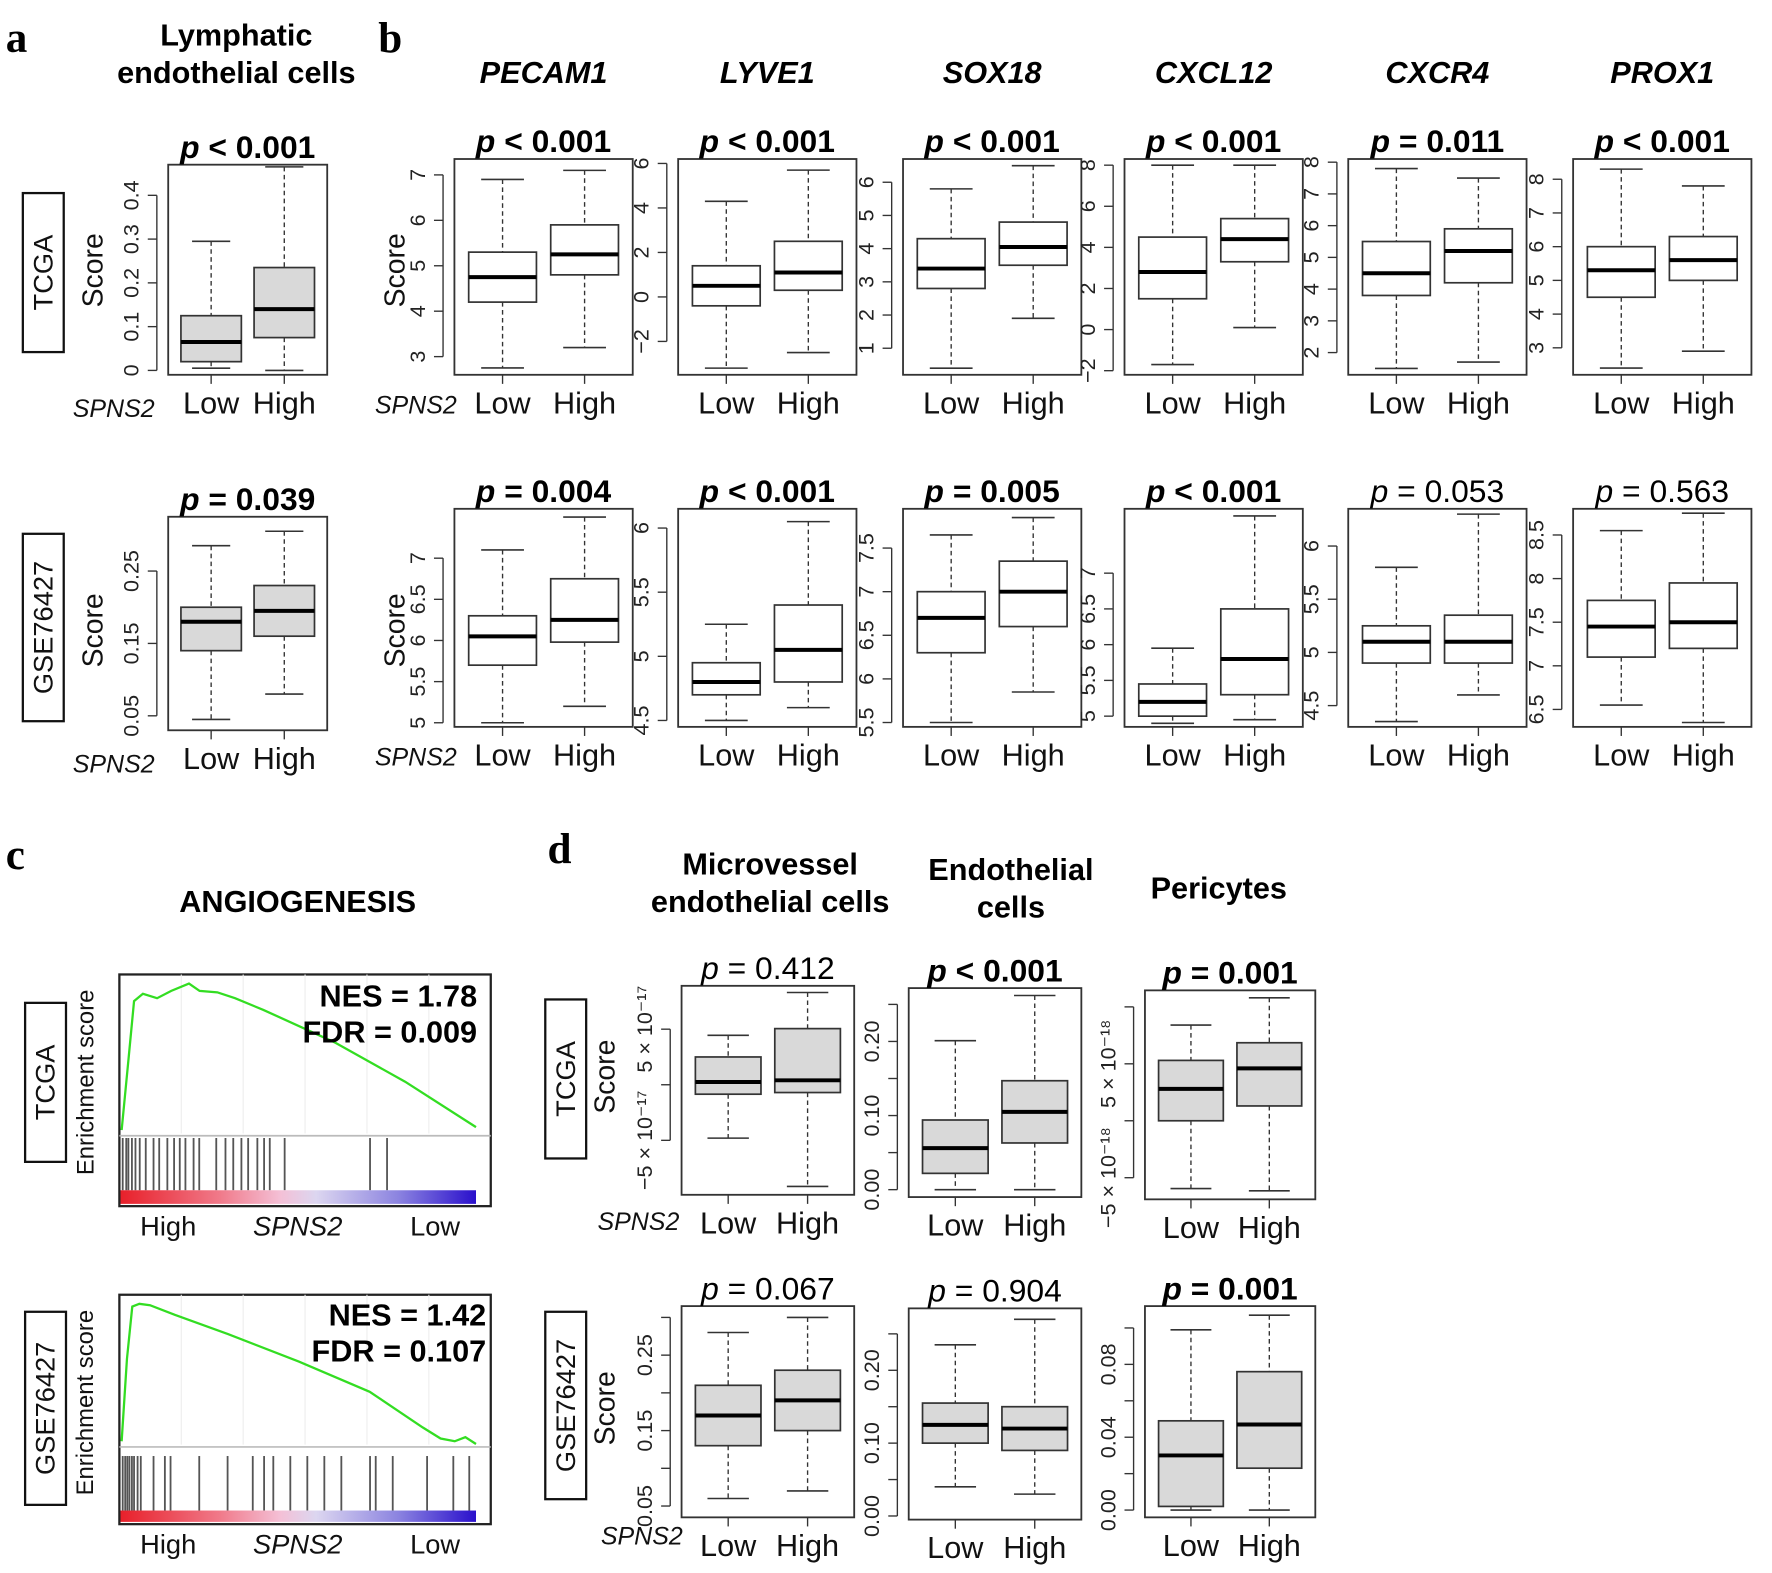  I want to click on p-value: p = 0.563, so click(1662, 491).